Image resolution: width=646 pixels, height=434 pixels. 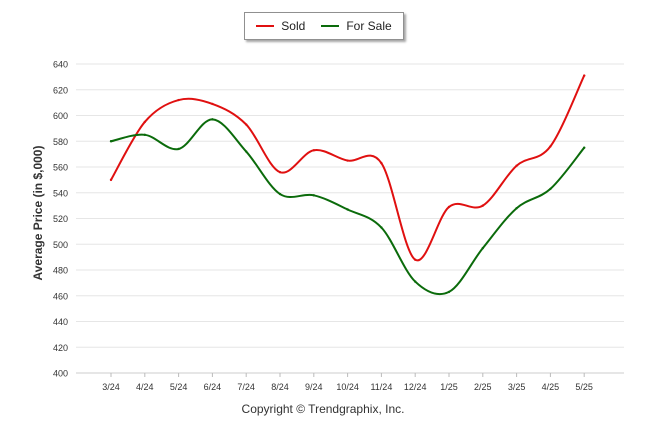 I want to click on x-tick-label: 3/25, so click(x=517, y=387).